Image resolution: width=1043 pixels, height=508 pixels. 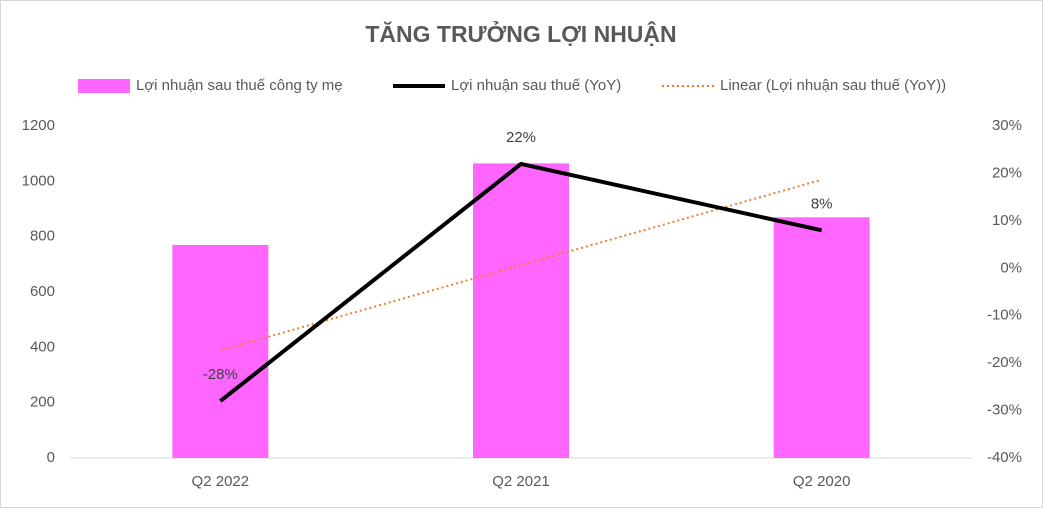 I want to click on y-tick-label: 1000, so click(x=38, y=180).